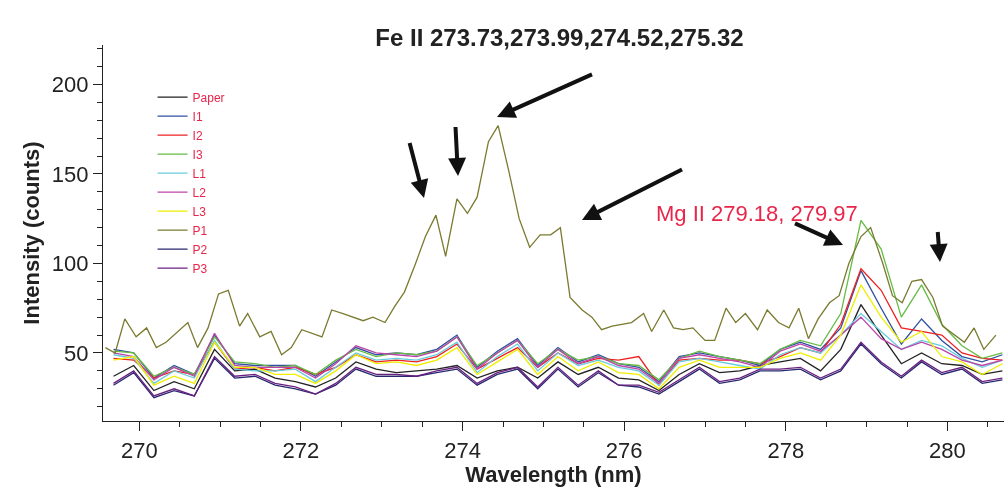 Image resolution: width=1008 pixels, height=493 pixels. Describe the element at coordinates (301, 450) in the screenshot. I see `x-tick-label: 272` at that location.